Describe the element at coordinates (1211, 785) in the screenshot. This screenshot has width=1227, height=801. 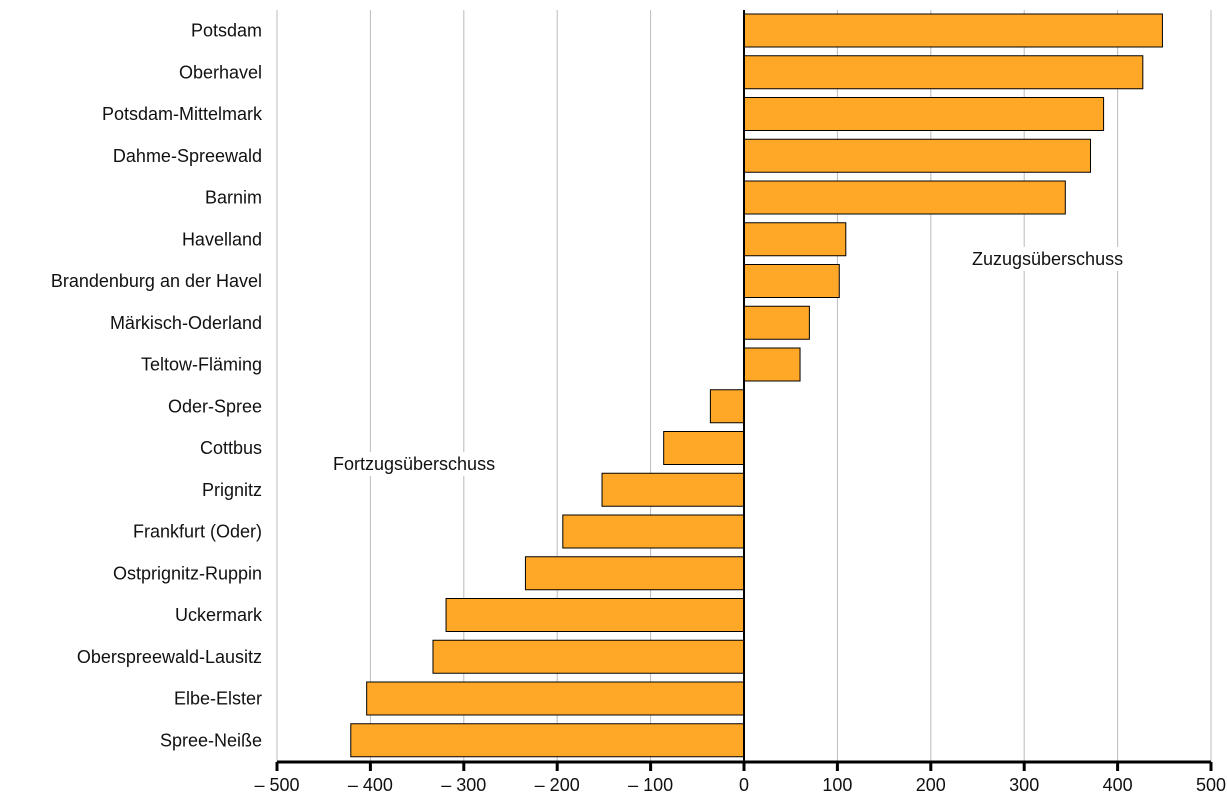
I see `x-tick-label: 500` at that location.